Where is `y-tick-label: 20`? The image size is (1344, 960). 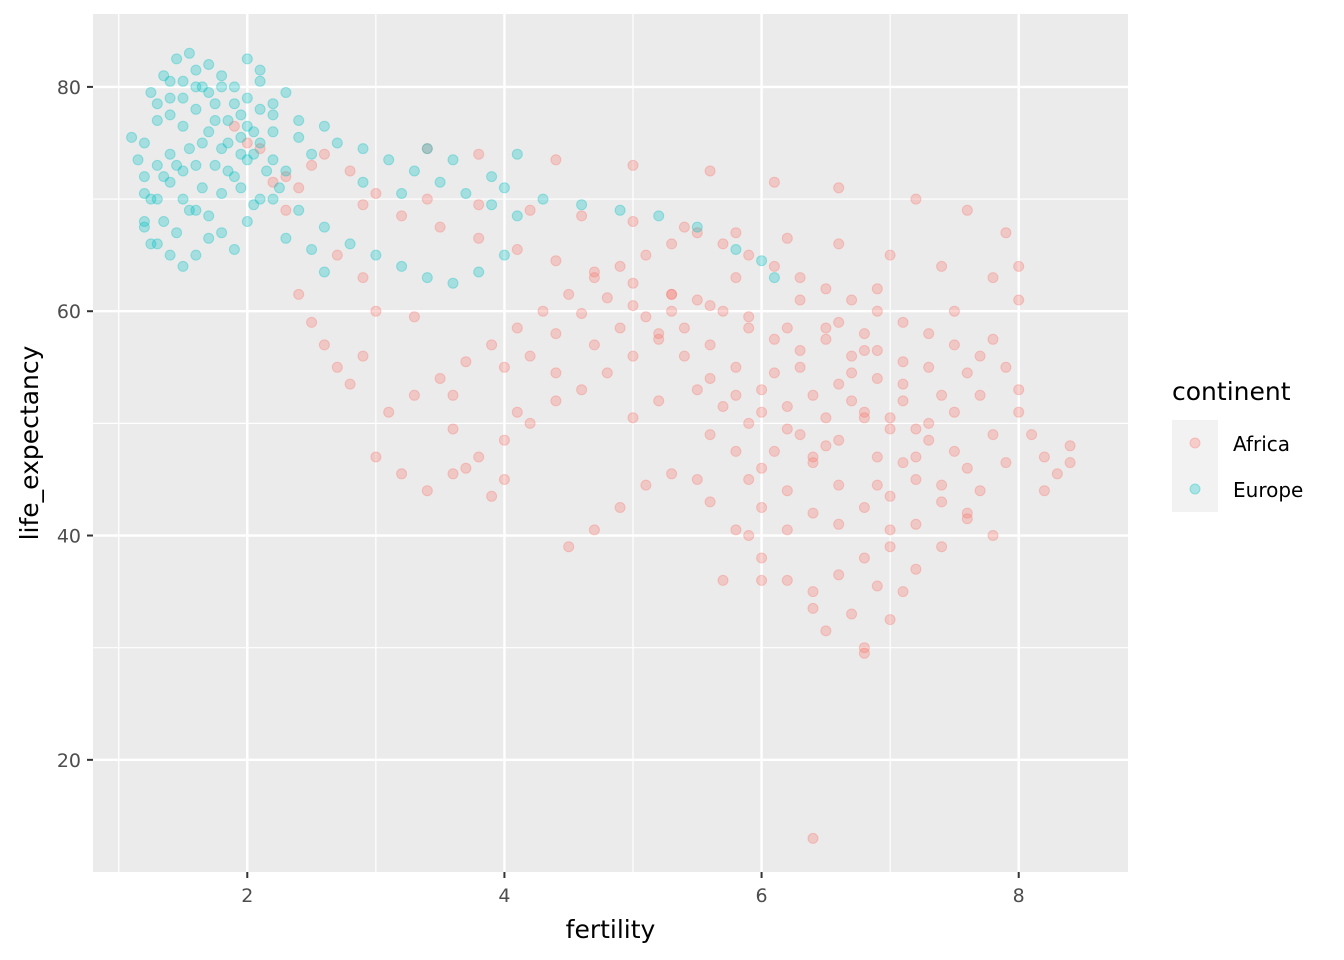 y-tick-label: 20 is located at coordinates (69, 761).